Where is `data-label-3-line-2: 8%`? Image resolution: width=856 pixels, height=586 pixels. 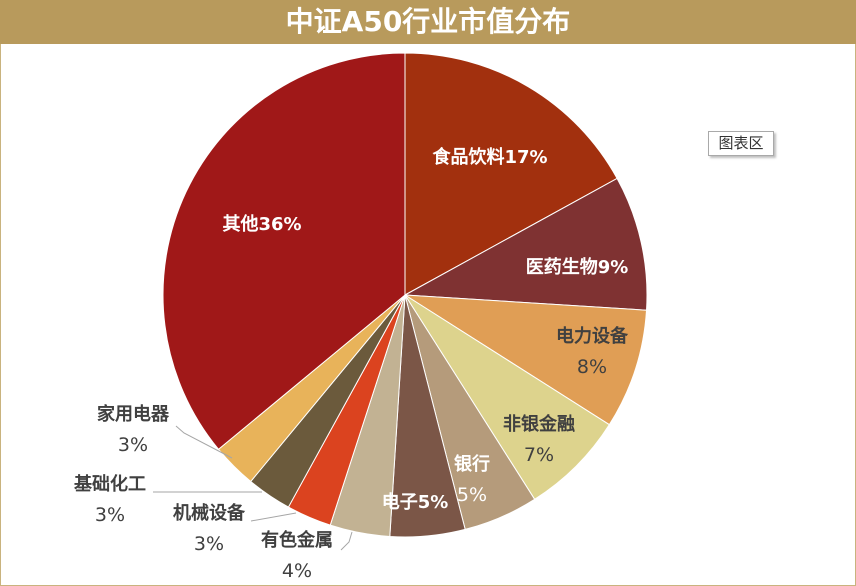
data-label-3-line-2: 8% is located at coordinates (592, 367).